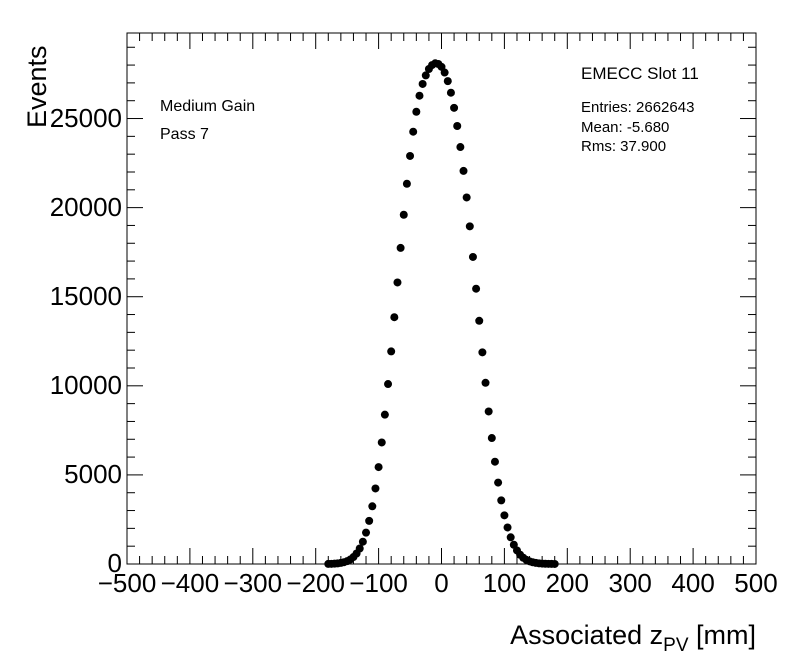 The image size is (796, 672). Describe the element at coordinates (37, 86) in the screenshot. I see `y-axis-title: Events` at that location.